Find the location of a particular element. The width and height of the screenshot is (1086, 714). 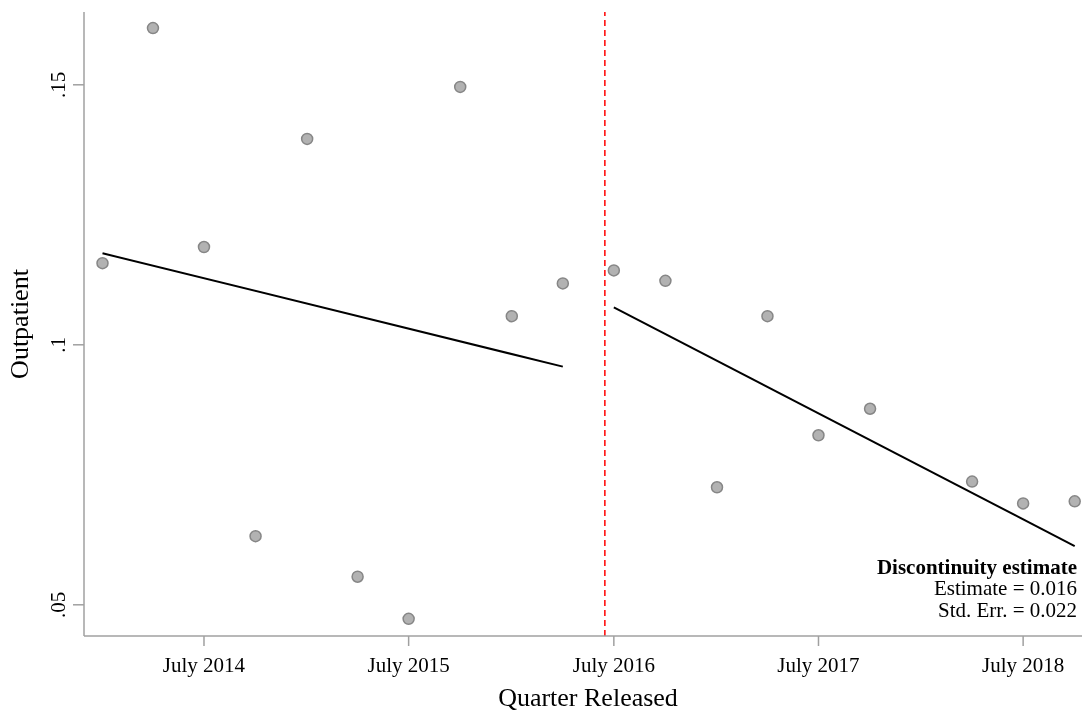

x-tick-label: July 2016 is located at coordinates (613, 664).